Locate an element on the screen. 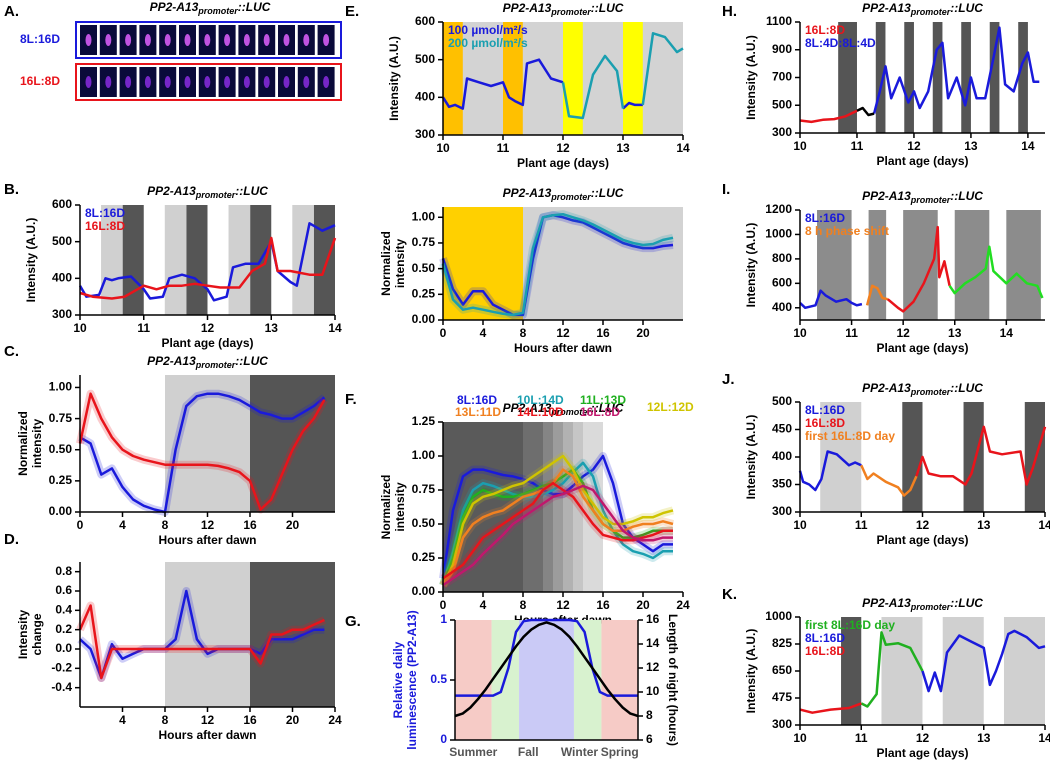  x-axis-label: Hours after dawn is located at coordinates (207, 735).